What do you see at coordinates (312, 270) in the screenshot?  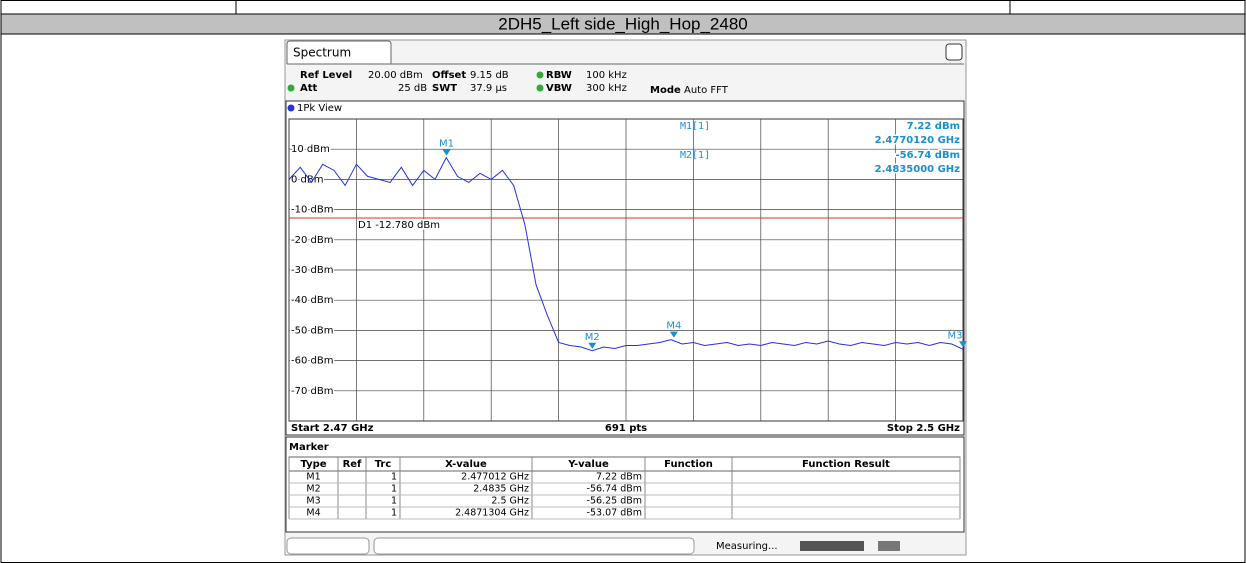 I see `y-tick-label: -30 dBm` at bounding box center [312, 270].